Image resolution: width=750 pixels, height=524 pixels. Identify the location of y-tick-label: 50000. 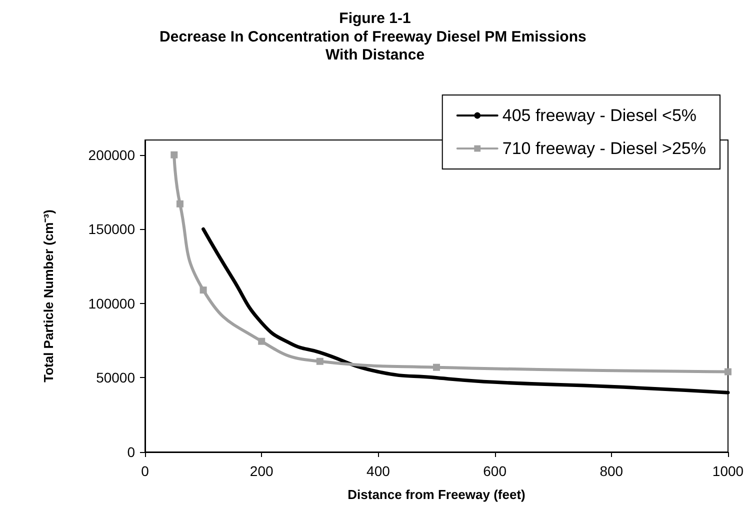
(116, 378).